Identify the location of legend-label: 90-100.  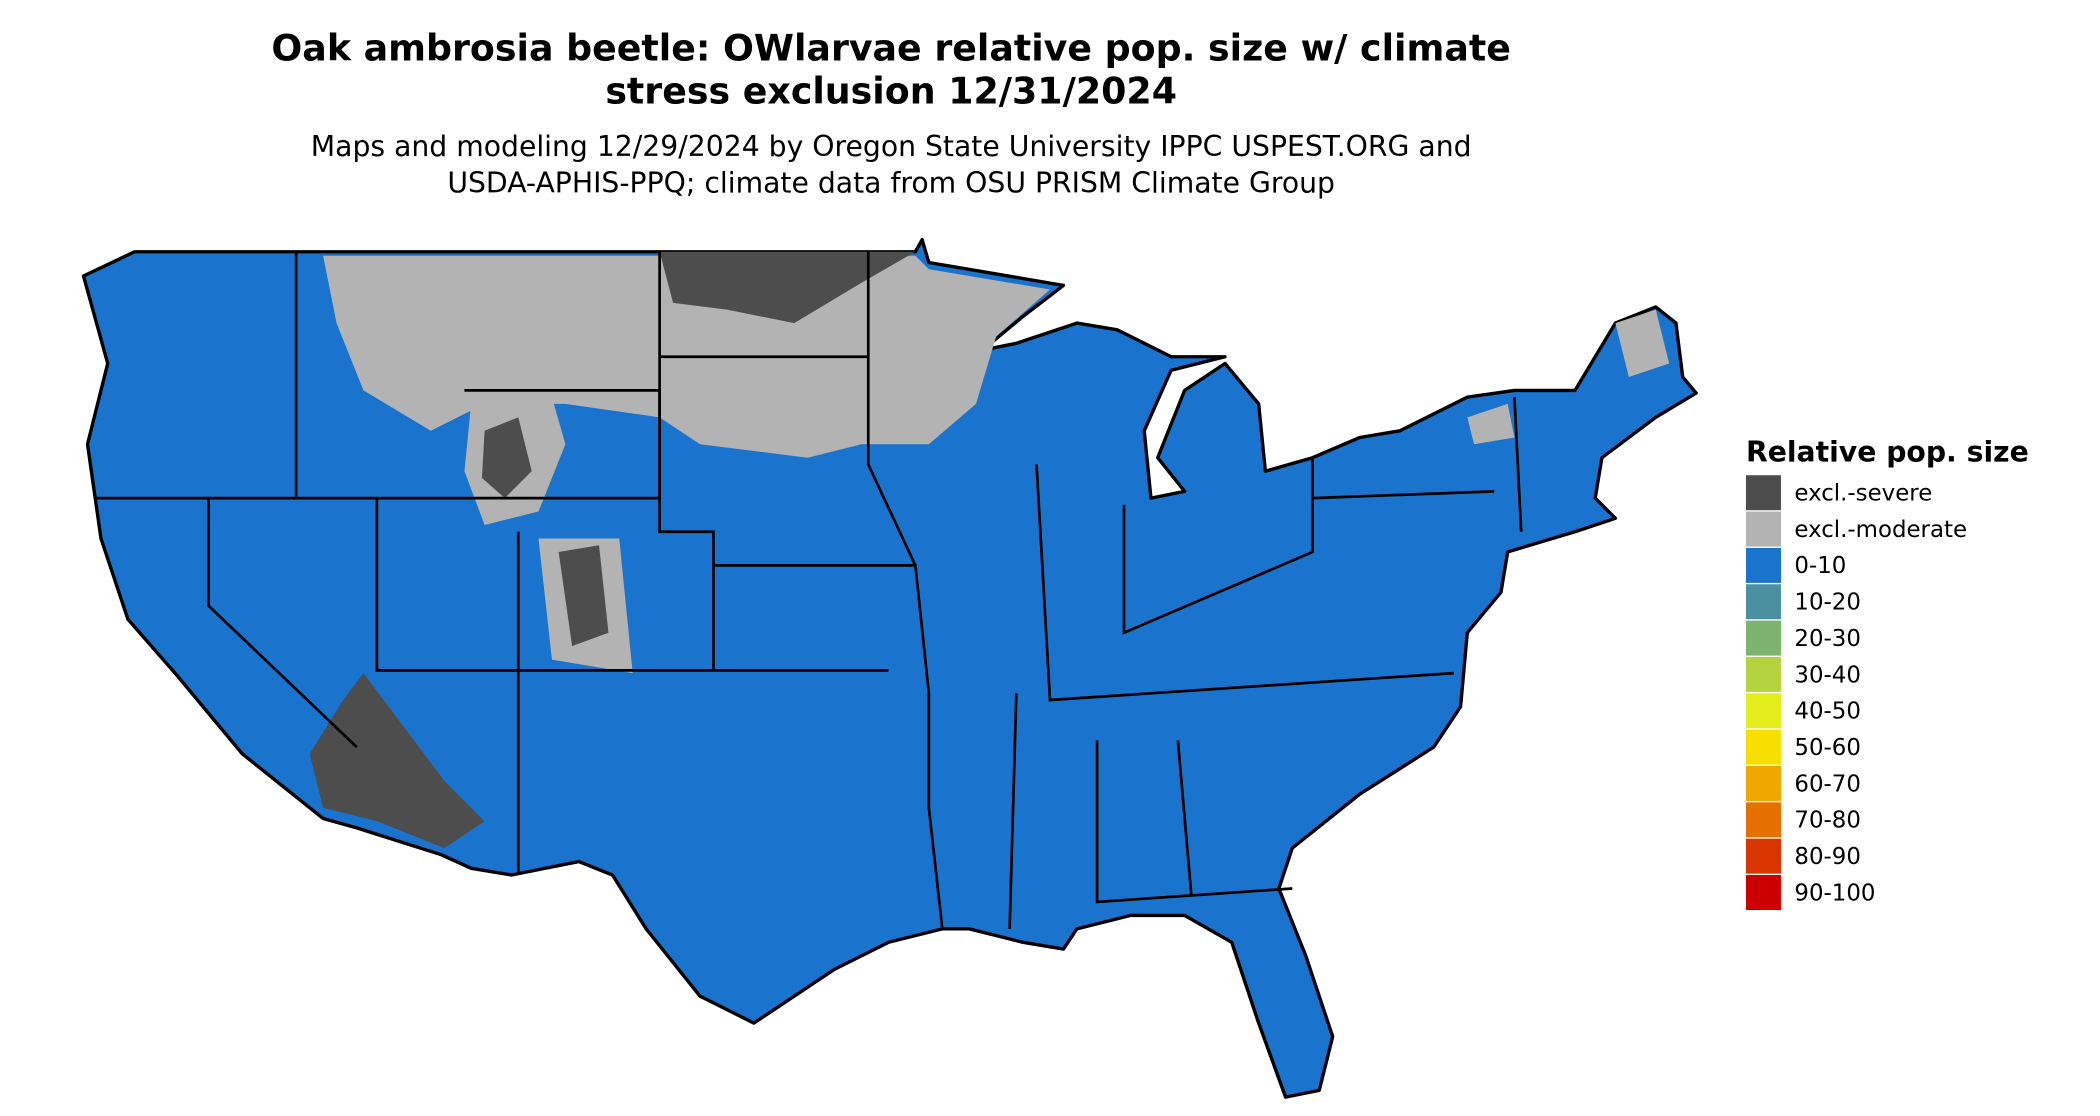
(1834, 893).